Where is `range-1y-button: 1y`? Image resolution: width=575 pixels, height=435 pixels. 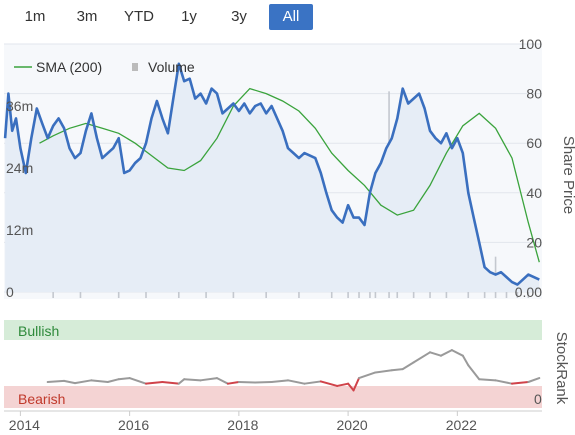
range-1y-button: 1y is located at coordinates (189, 16).